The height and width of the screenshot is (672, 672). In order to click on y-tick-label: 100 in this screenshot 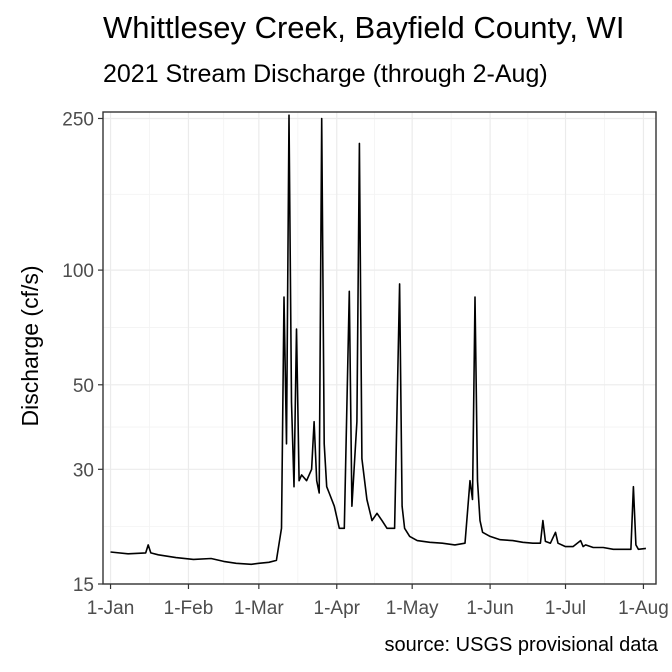, I will do `click(78, 271)`.